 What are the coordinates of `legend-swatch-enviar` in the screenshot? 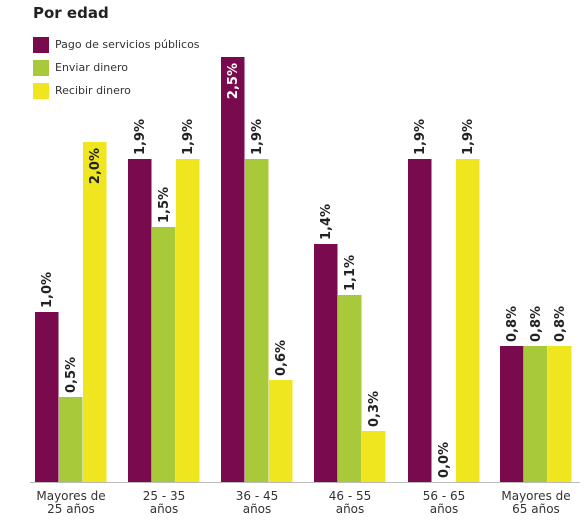 It's located at (41, 67).